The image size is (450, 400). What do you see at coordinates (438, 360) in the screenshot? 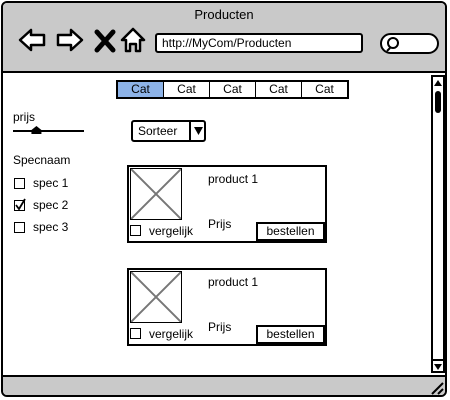
I see `scroll-divider` at bounding box center [438, 360].